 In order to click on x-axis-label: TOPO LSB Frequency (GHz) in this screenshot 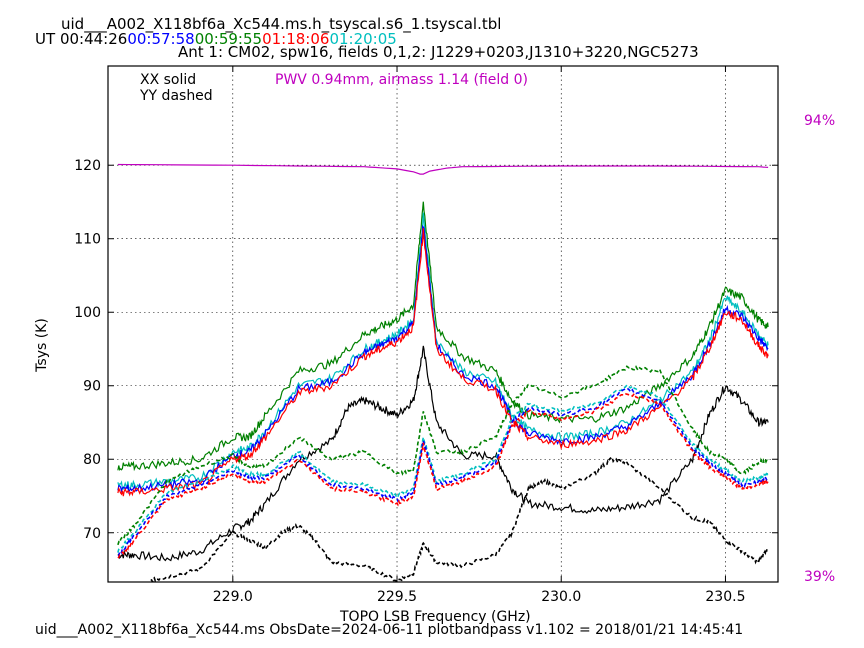, I will do `click(435, 617)`.